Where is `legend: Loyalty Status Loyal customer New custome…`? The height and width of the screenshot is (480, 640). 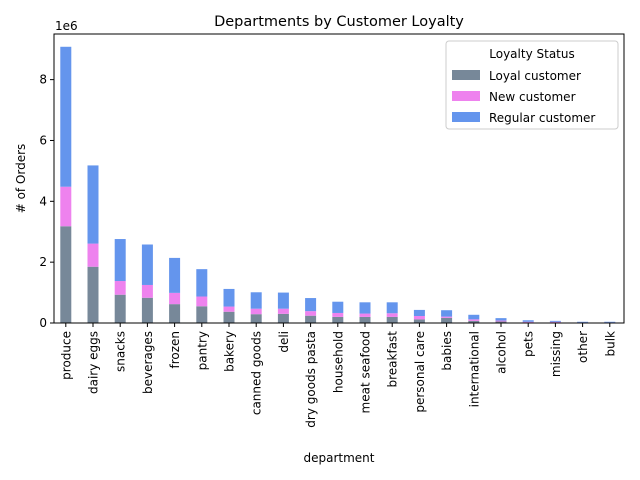
legend: Loyalty Status Loyal customer New custome… is located at coordinates (532, 85).